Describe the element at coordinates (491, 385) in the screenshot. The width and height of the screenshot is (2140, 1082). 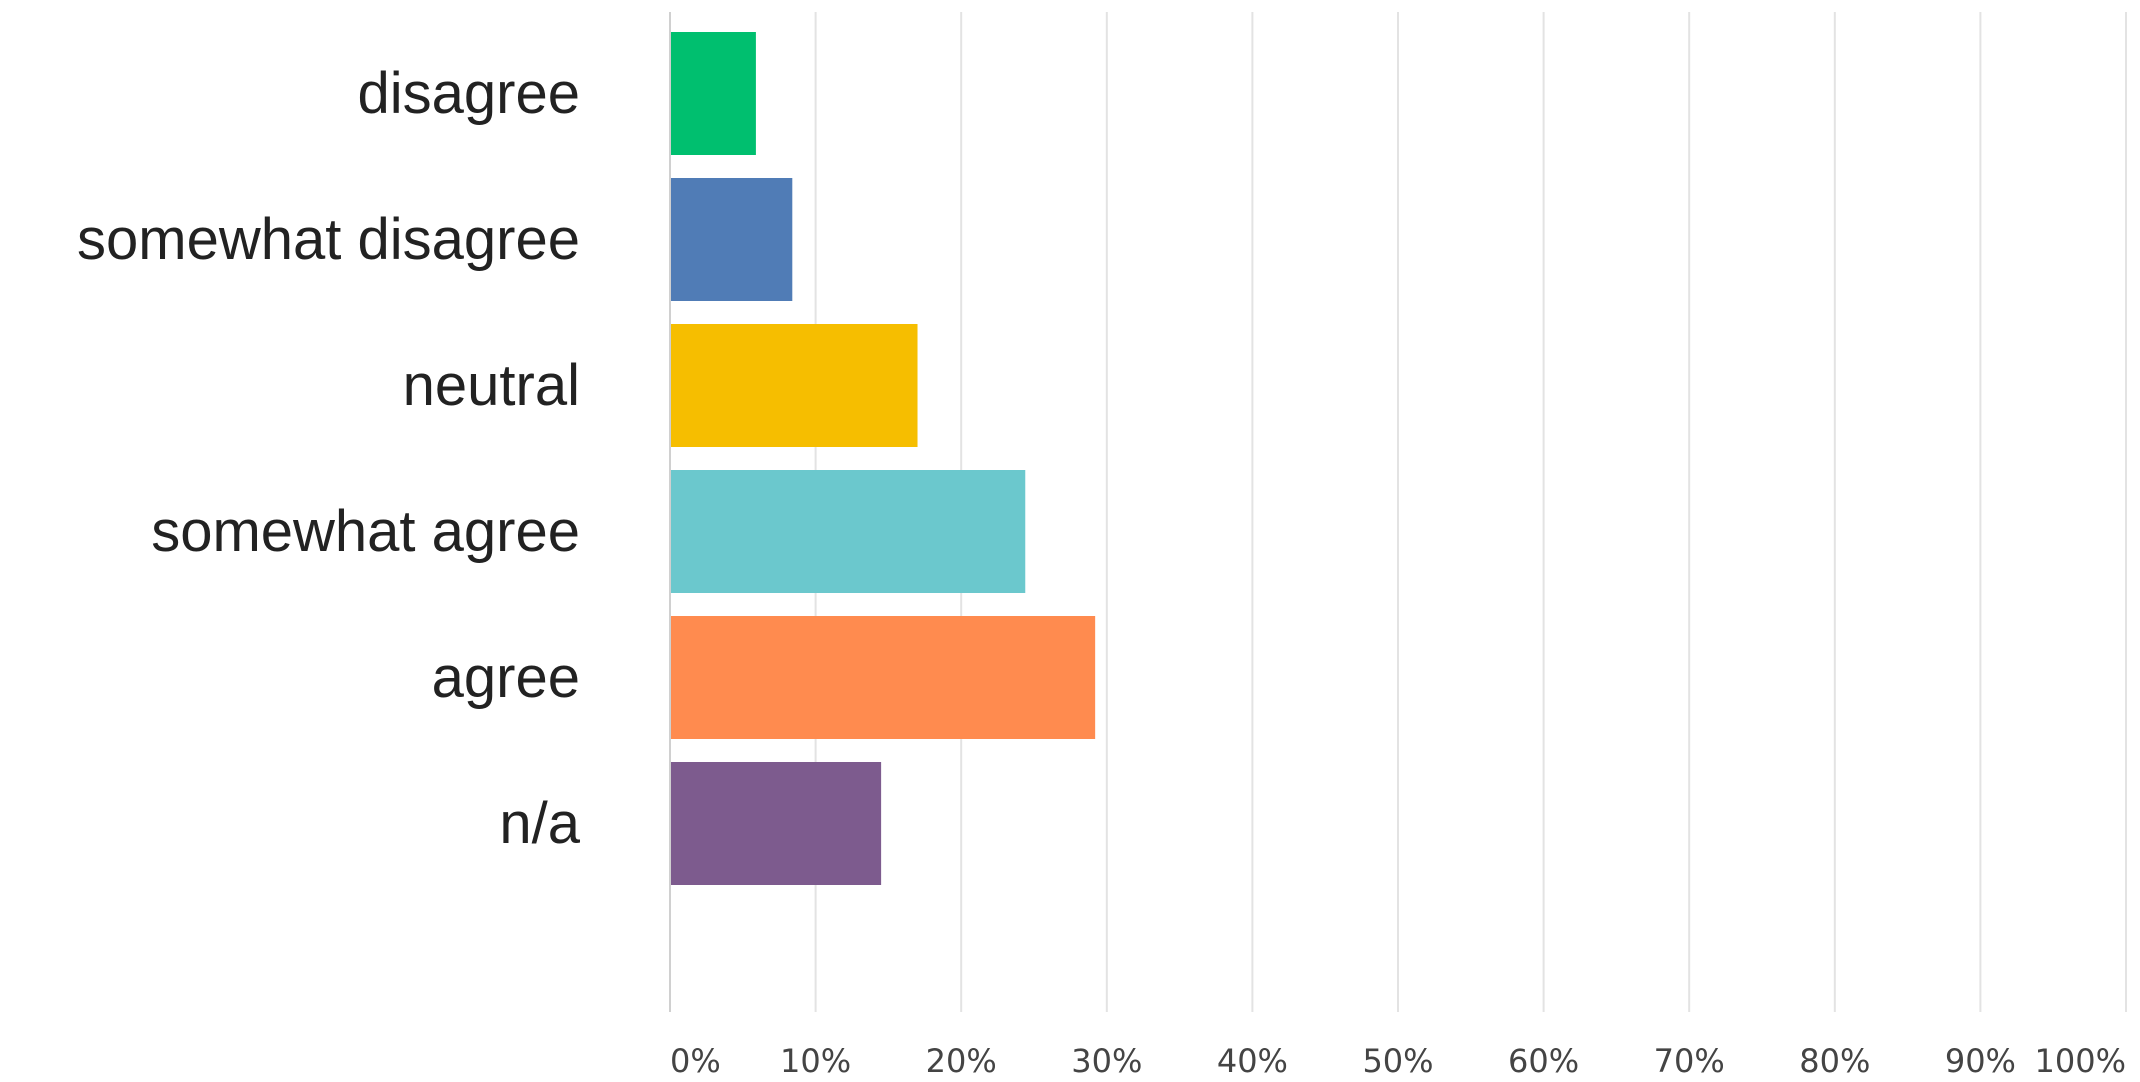
I see `category-label: neutral` at that location.